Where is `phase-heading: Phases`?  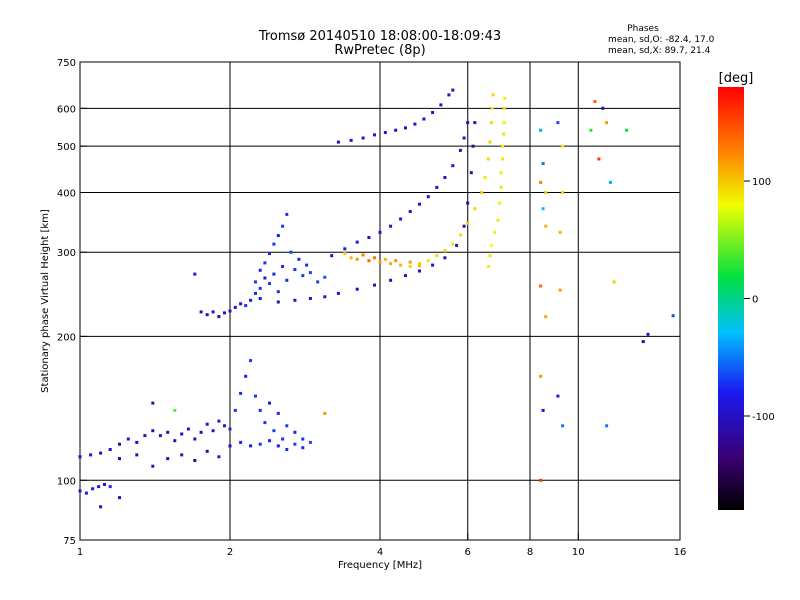 phase-heading: Phases is located at coordinates (643, 29).